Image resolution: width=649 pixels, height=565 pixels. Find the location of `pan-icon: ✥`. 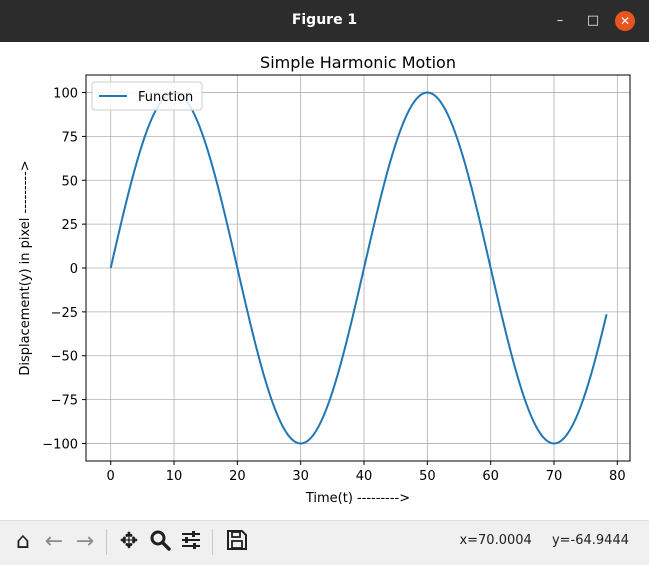

pan-icon: ✥ is located at coordinates (129, 541).